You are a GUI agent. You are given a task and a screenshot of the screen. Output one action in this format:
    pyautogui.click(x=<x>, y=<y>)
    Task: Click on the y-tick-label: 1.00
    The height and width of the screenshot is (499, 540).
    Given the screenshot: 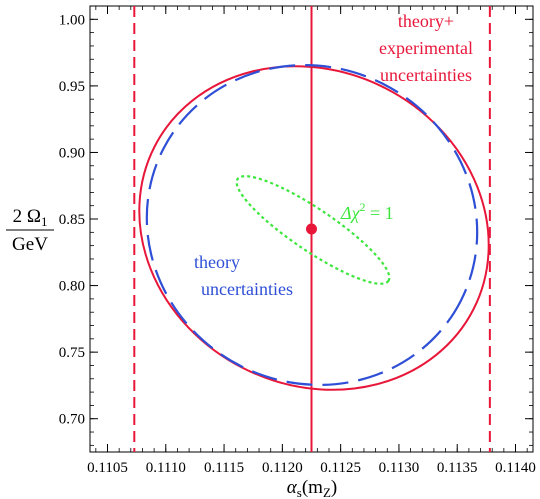 What is the action you would take?
    pyautogui.click(x=72, y=20)
    